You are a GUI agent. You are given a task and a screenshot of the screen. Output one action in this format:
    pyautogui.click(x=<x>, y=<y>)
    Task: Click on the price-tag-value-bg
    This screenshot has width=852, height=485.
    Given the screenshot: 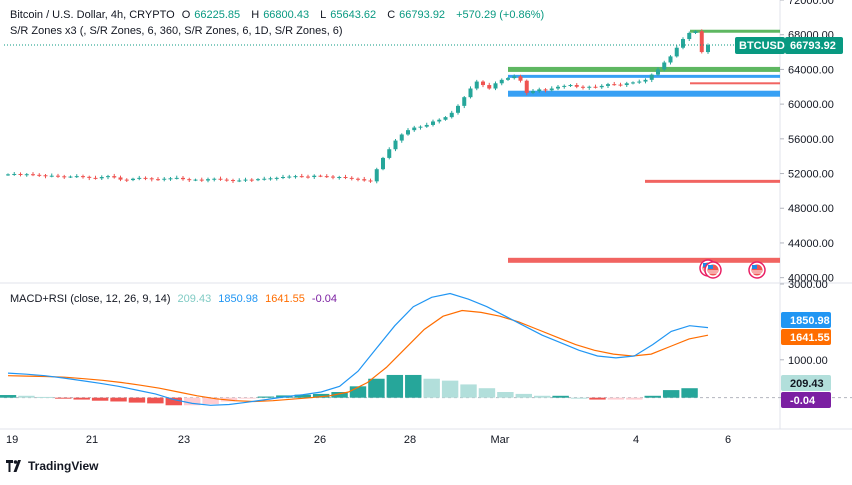 What is the action you would take?
    pyautogui.click(x=814, y=45)
    